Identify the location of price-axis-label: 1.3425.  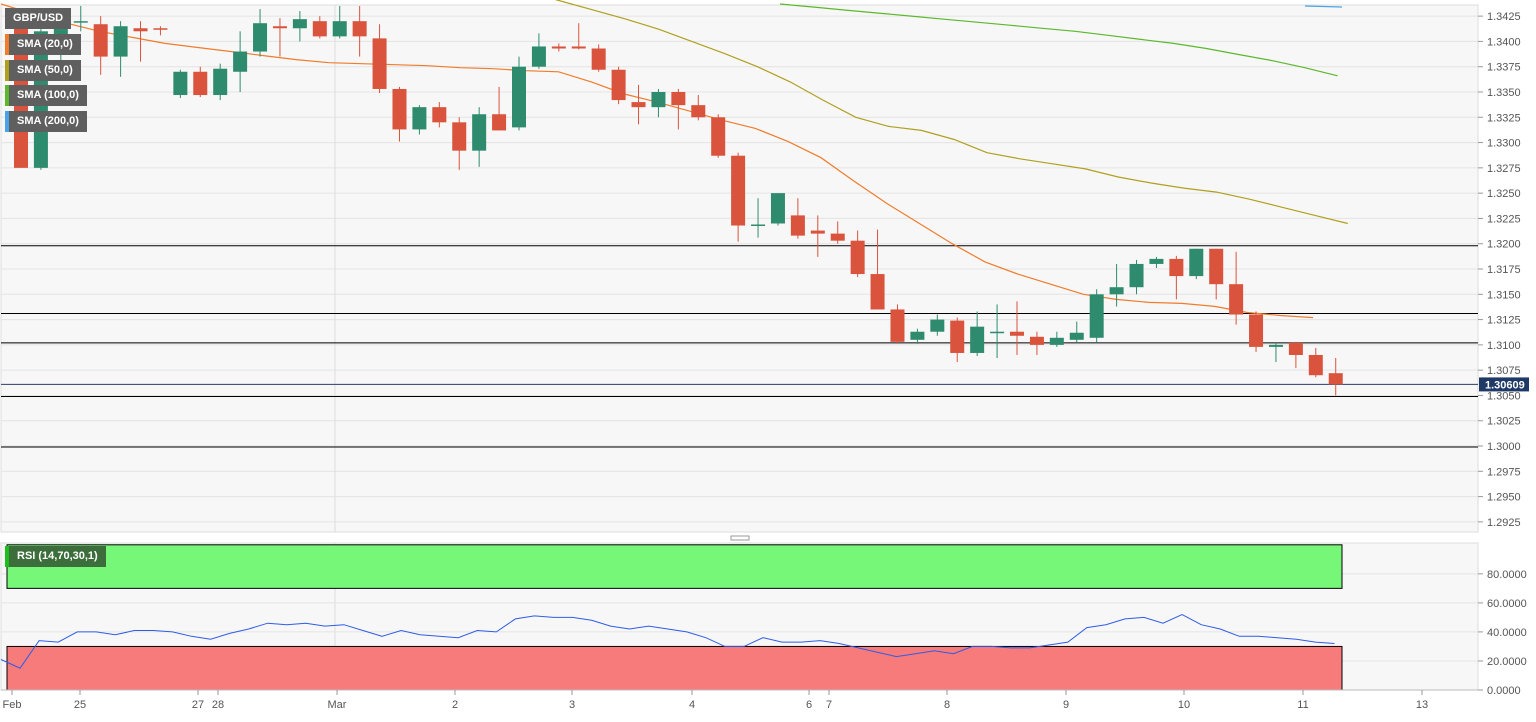
(1504, 17).